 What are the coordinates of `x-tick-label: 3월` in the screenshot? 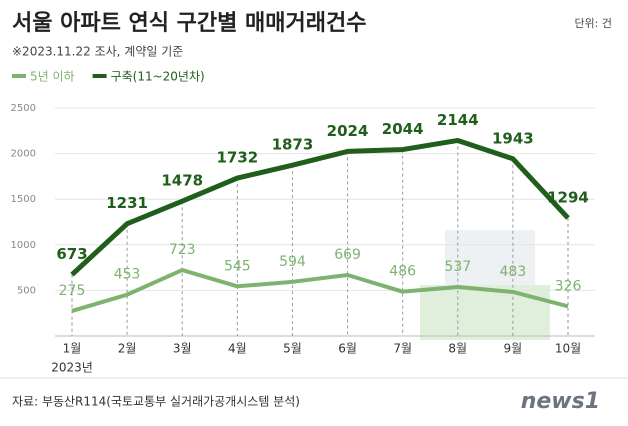 It's located at (182, 349).